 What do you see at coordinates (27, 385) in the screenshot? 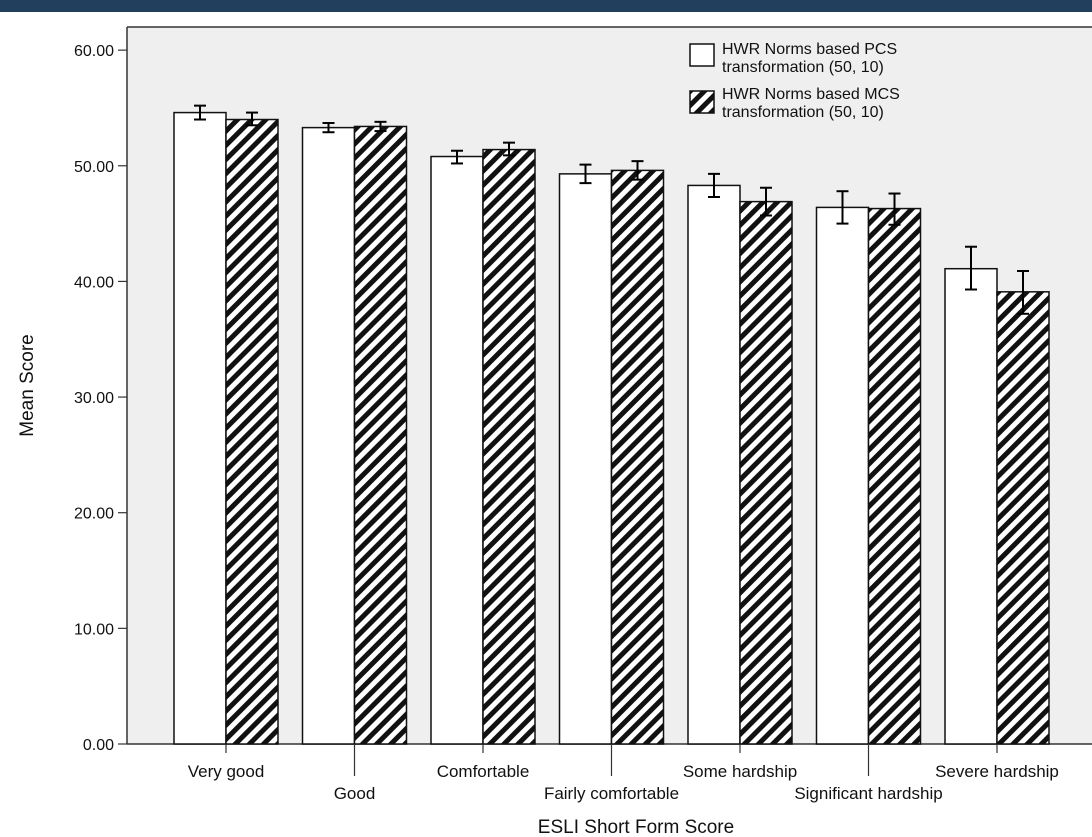
I see `y-axis-title: Mean Score` at bounding box center [27, 385].